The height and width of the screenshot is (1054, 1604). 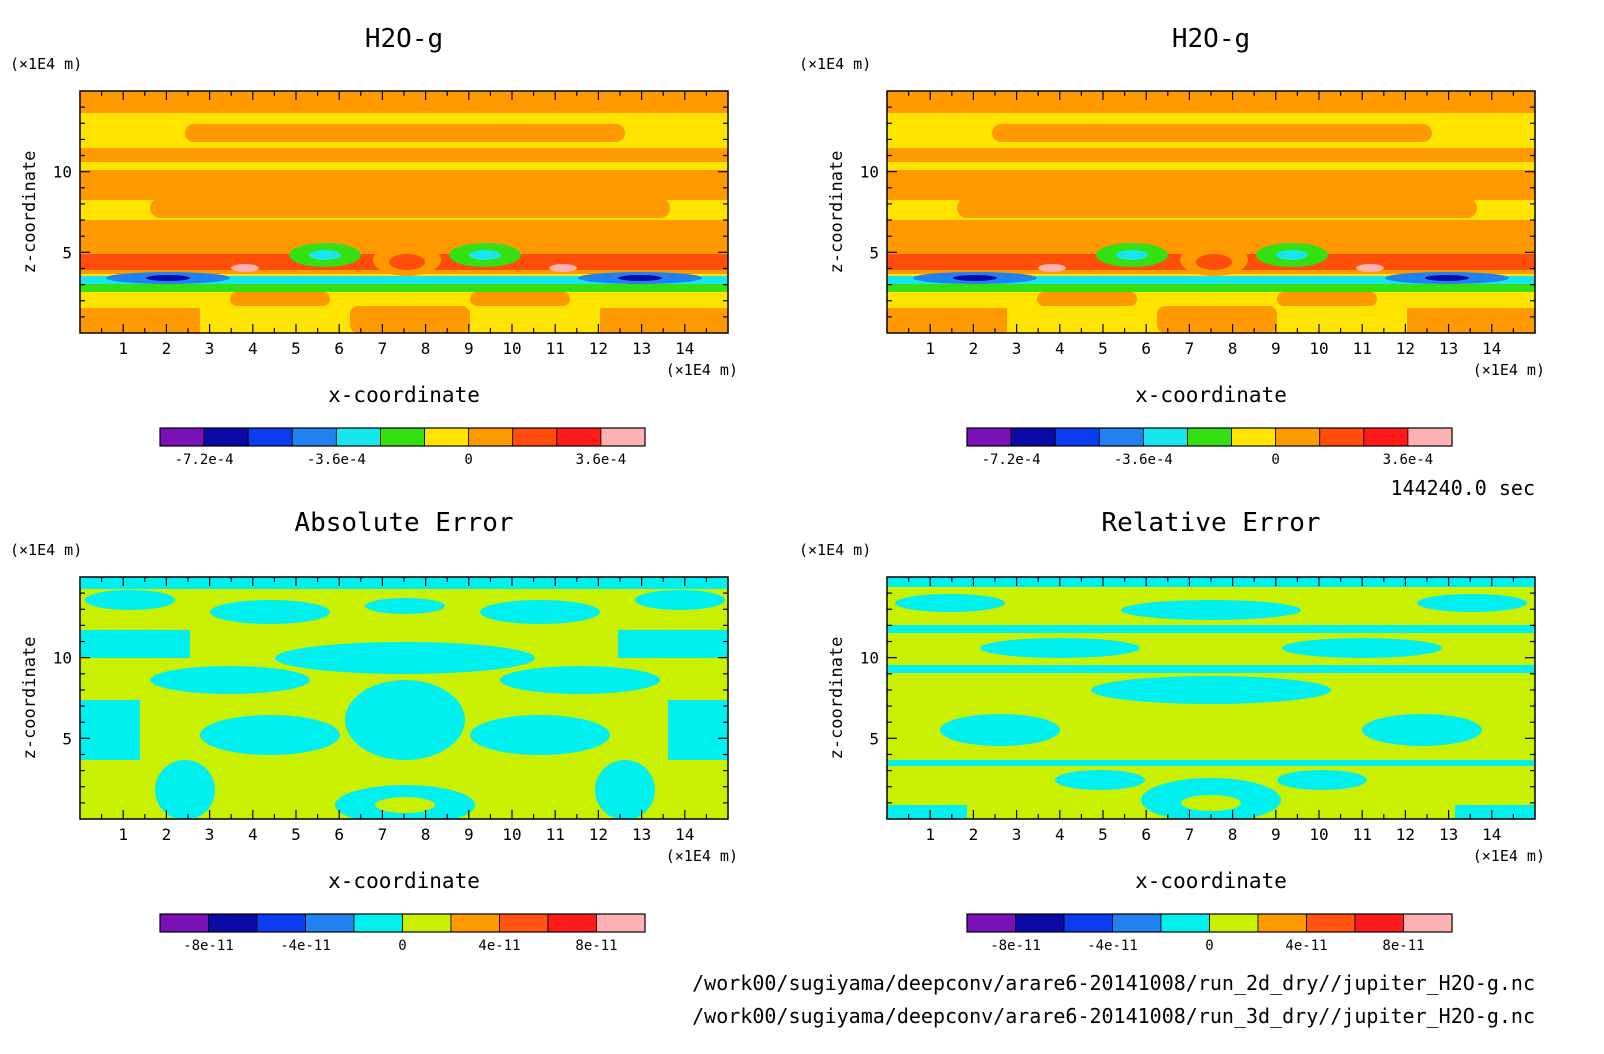 I want to click on colorbar-tick-label: -7.2e-4, so click(x=204, y=460).